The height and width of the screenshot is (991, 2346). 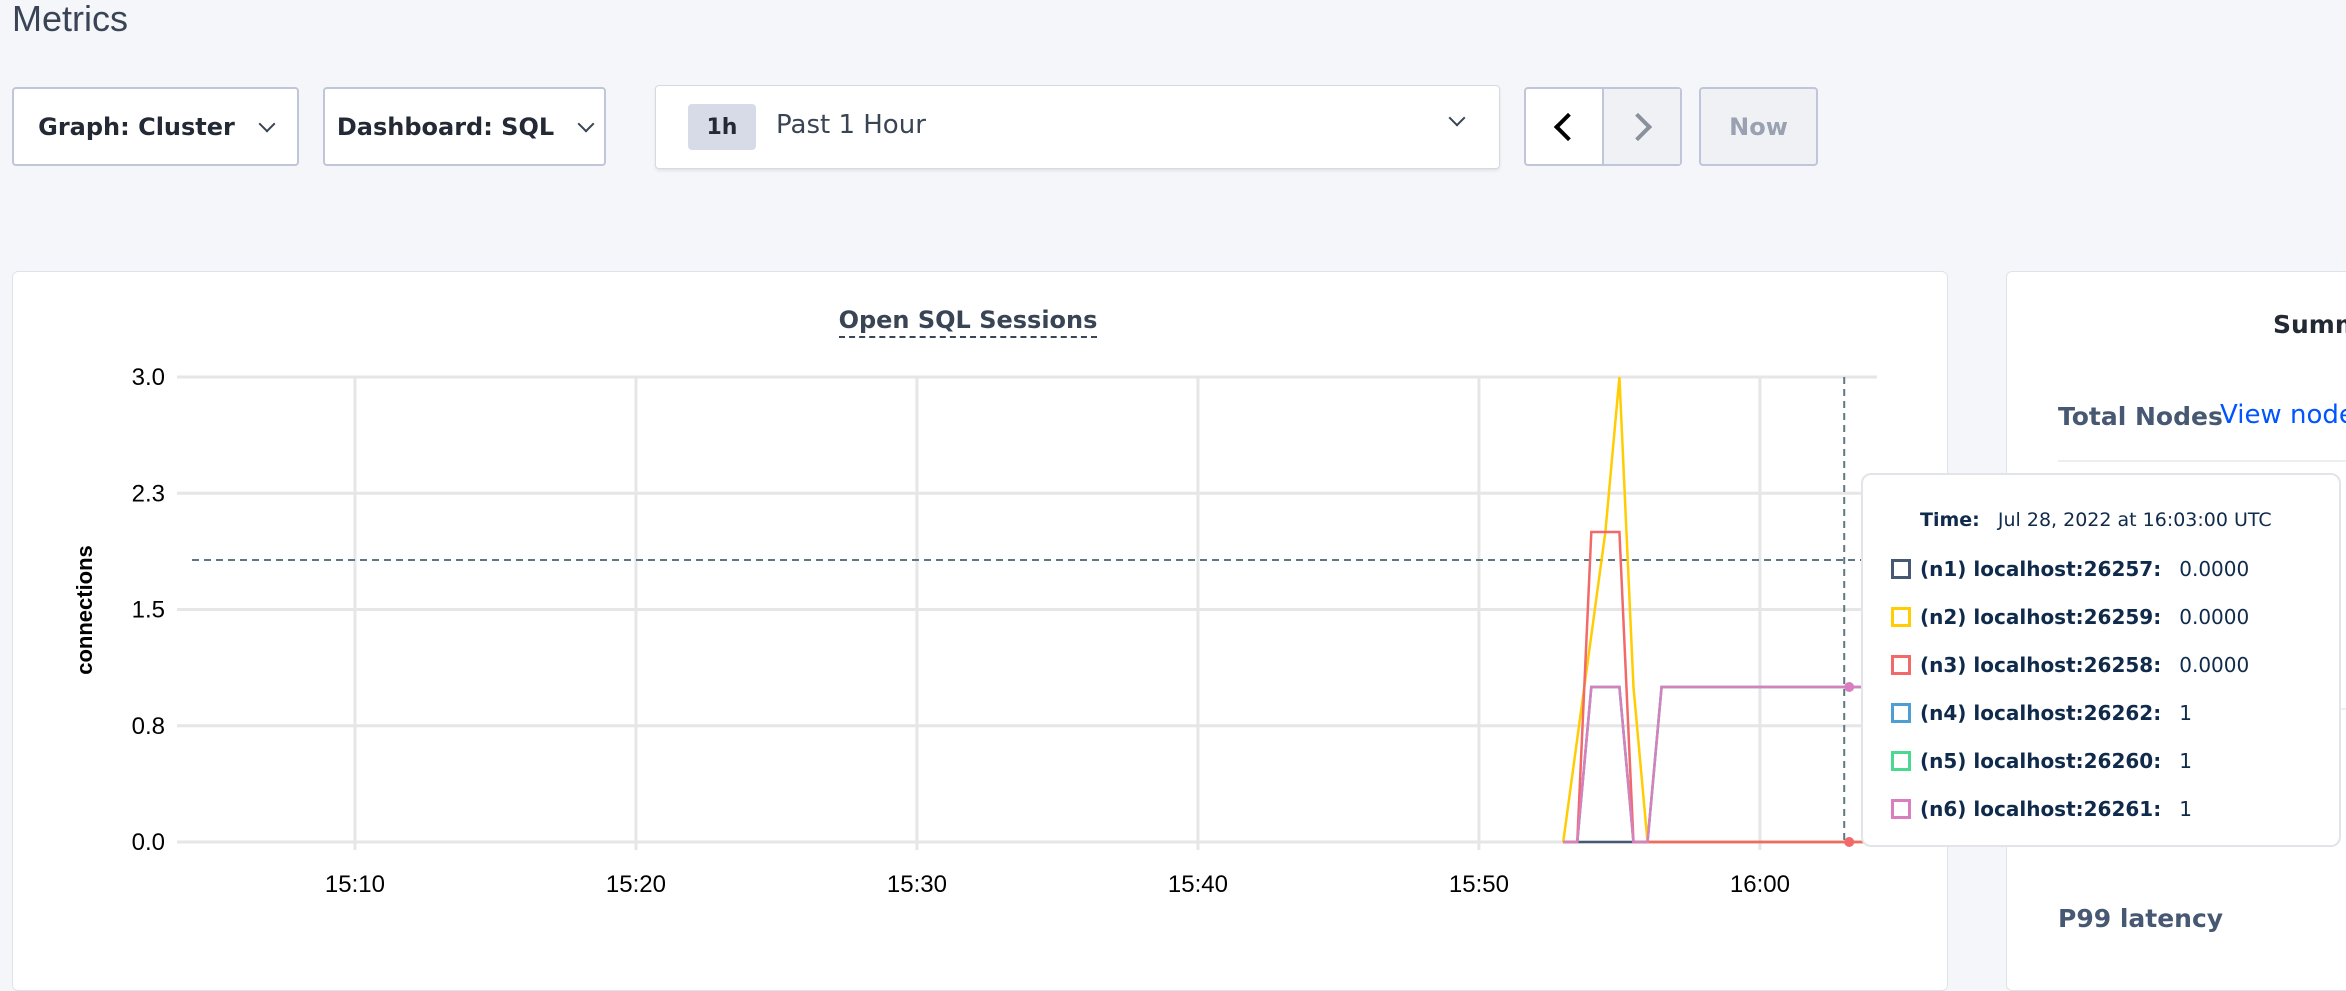 I want to click on tooltip-row: (n1) localhost:26257: 0.0000, so click(x=2070, y=569).